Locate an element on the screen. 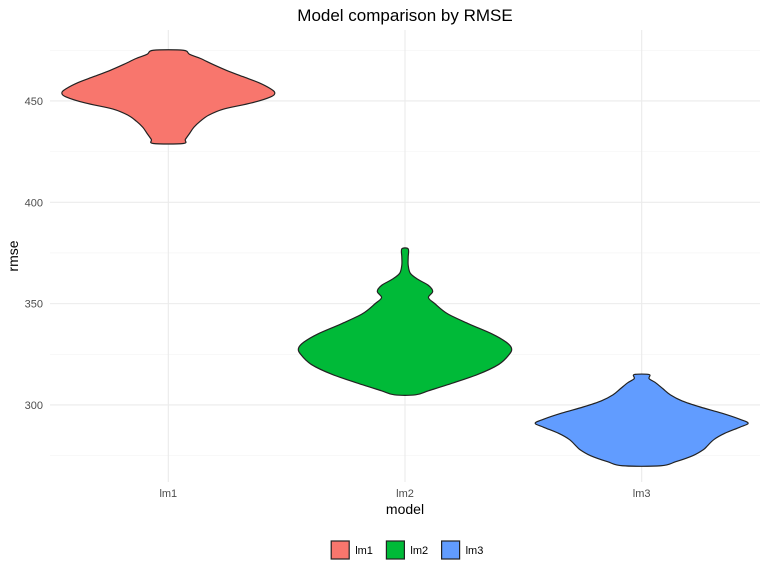 This screenshot has width=768, height=576. x-tick-label: lm1 is located at coordinates (168, 494).